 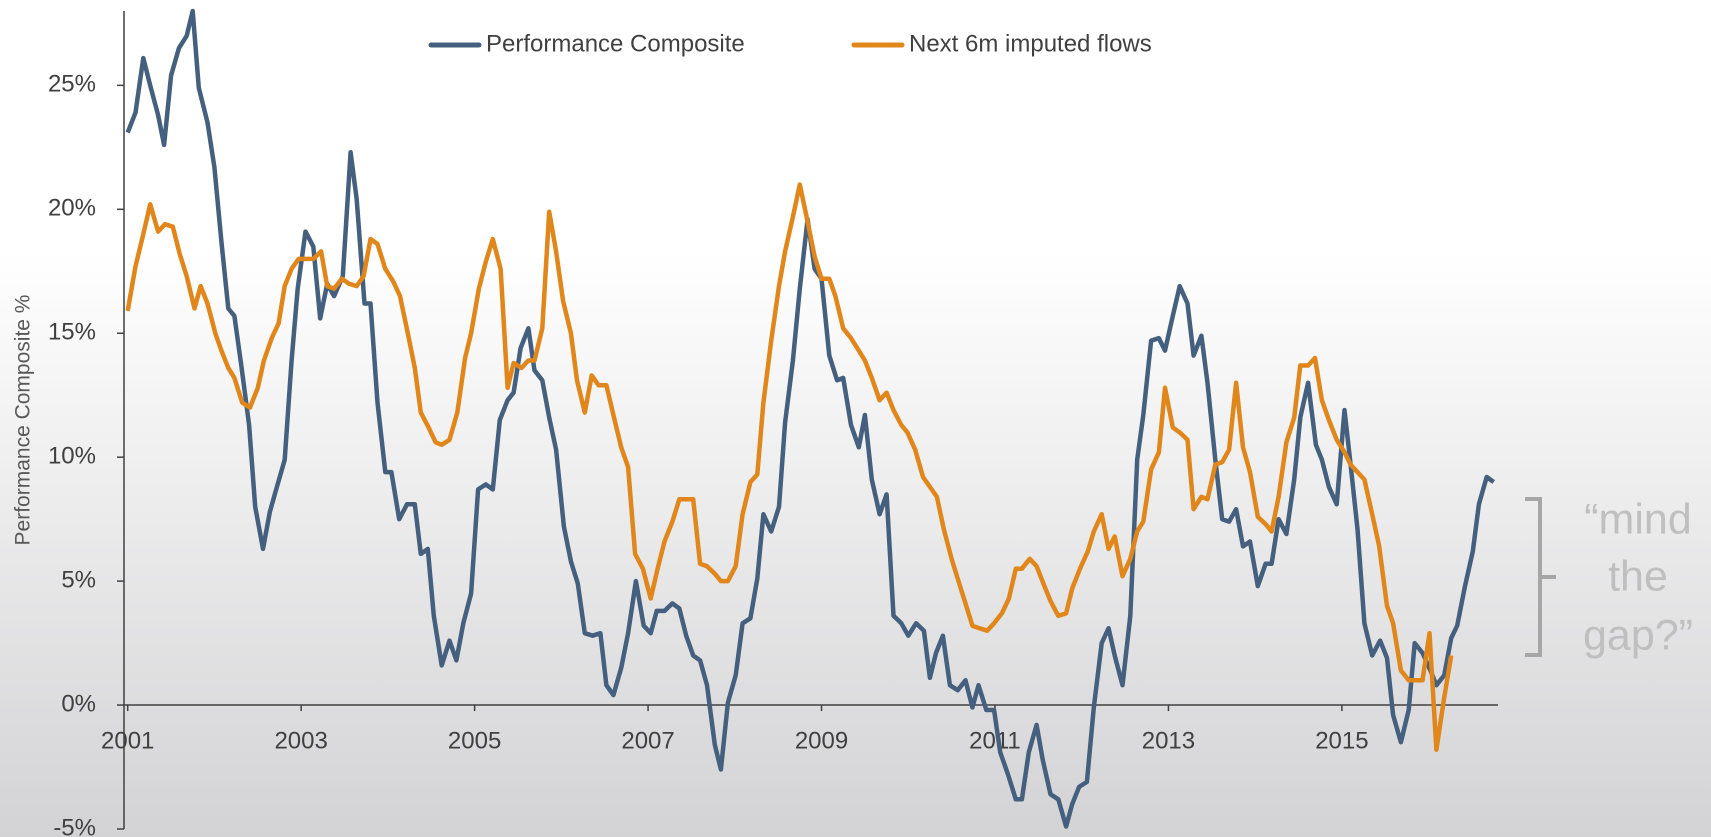 What do you see at coordinates (1638, 519) in the screenshot?
I see `annotation: “mind` at bounding box center [1638, 519].